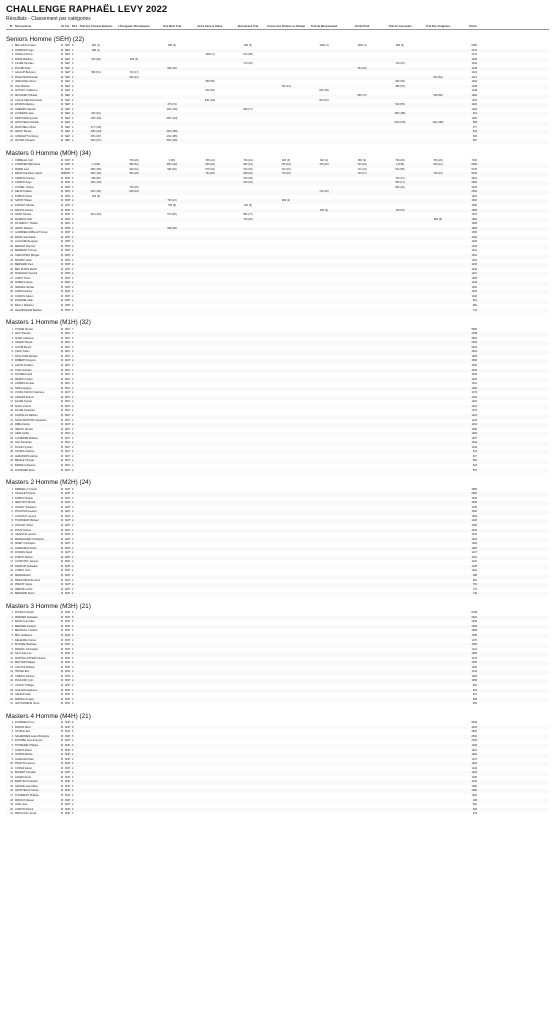  I want to click on table-cell: 1350, so click(474, 645).